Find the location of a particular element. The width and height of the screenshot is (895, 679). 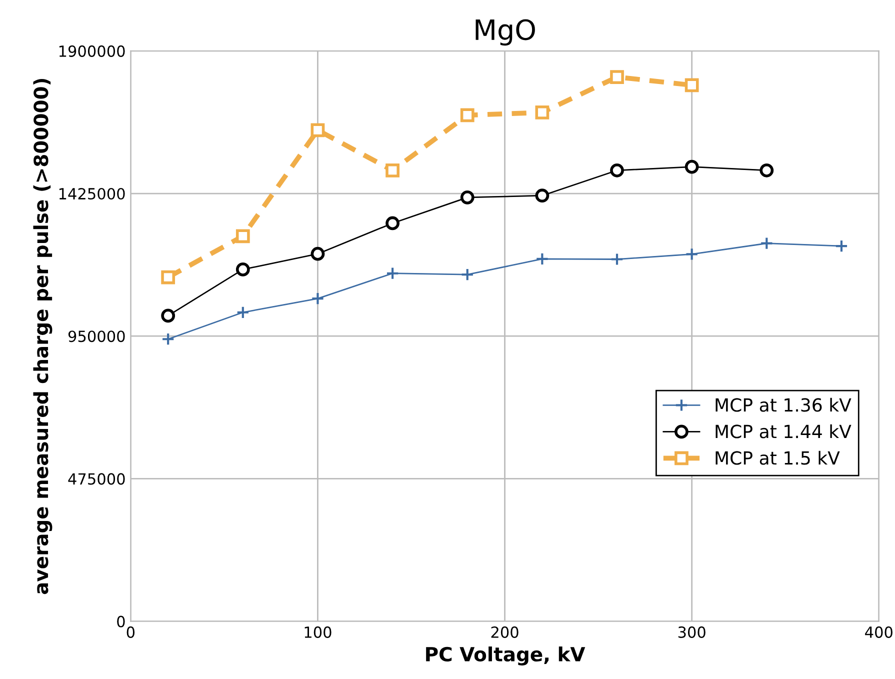

y-tick-label: 475000 is located at coordinates (96, 479).